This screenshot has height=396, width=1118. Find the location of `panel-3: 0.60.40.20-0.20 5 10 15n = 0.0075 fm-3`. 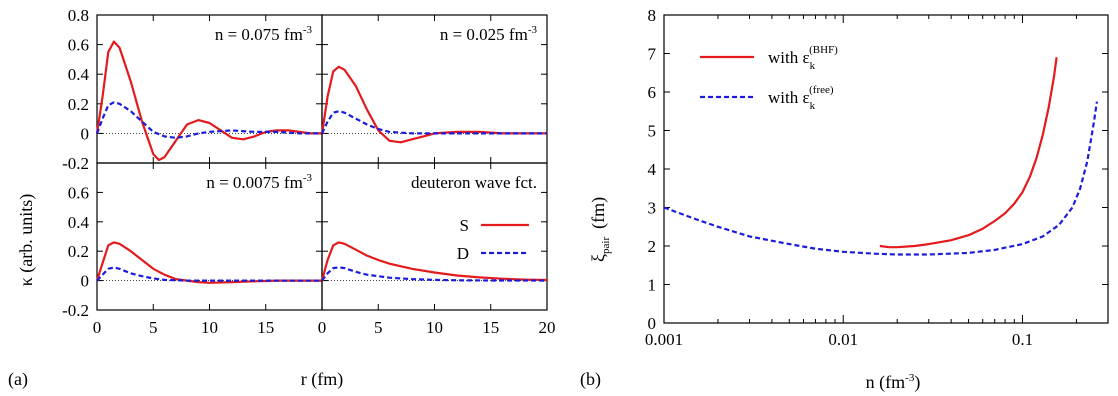

panel-3: 0.60.40.20-0.20 5 10 15n = 0.0075 fm-3 is located at coordinates (192, 249).